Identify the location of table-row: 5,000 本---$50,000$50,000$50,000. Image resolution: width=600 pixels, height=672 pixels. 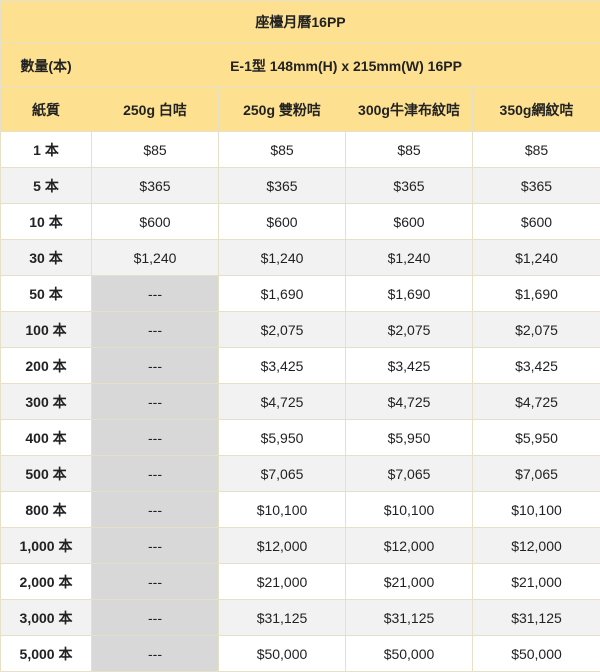
(300, 654).